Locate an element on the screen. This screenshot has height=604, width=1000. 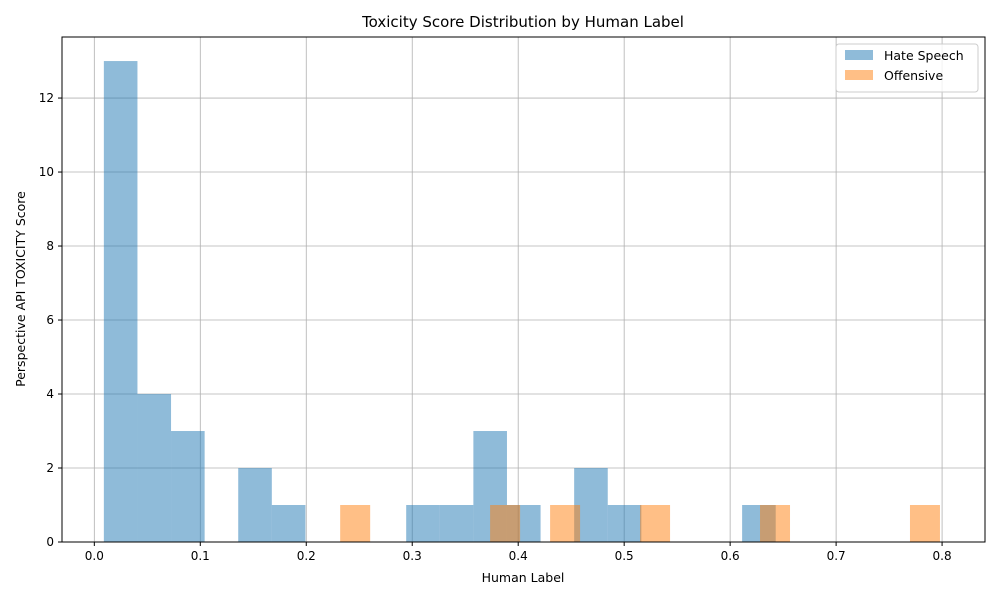
y-tick-label: 8 is located at coordinates (50, 246).